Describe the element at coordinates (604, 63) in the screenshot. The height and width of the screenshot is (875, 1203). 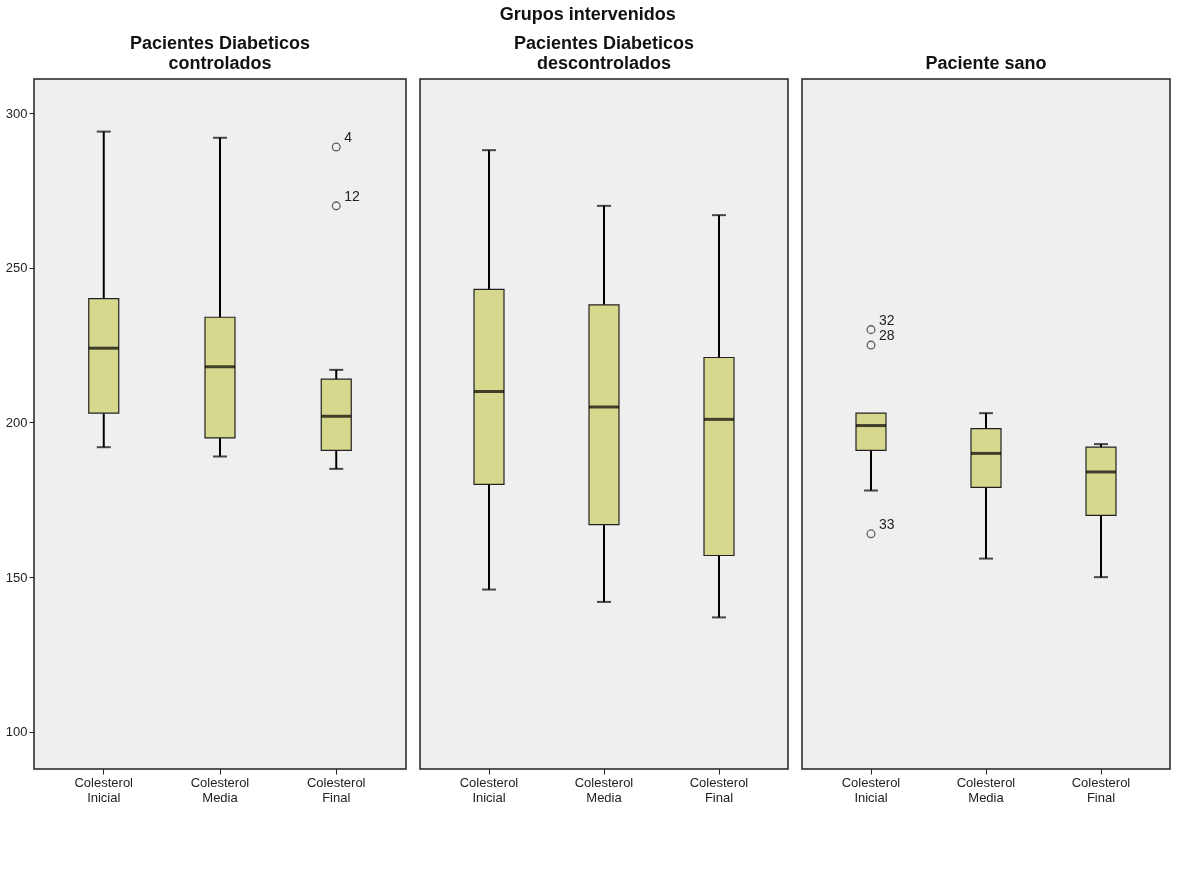
I see `text: descontrolados` at that location.